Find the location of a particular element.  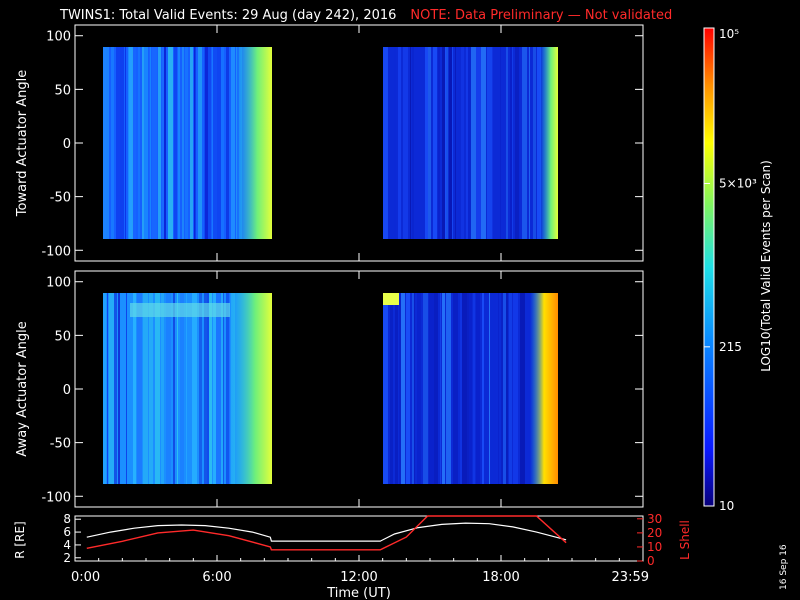

colorbar-tick-label: 10⁵ is located at coordinates (729, 34).